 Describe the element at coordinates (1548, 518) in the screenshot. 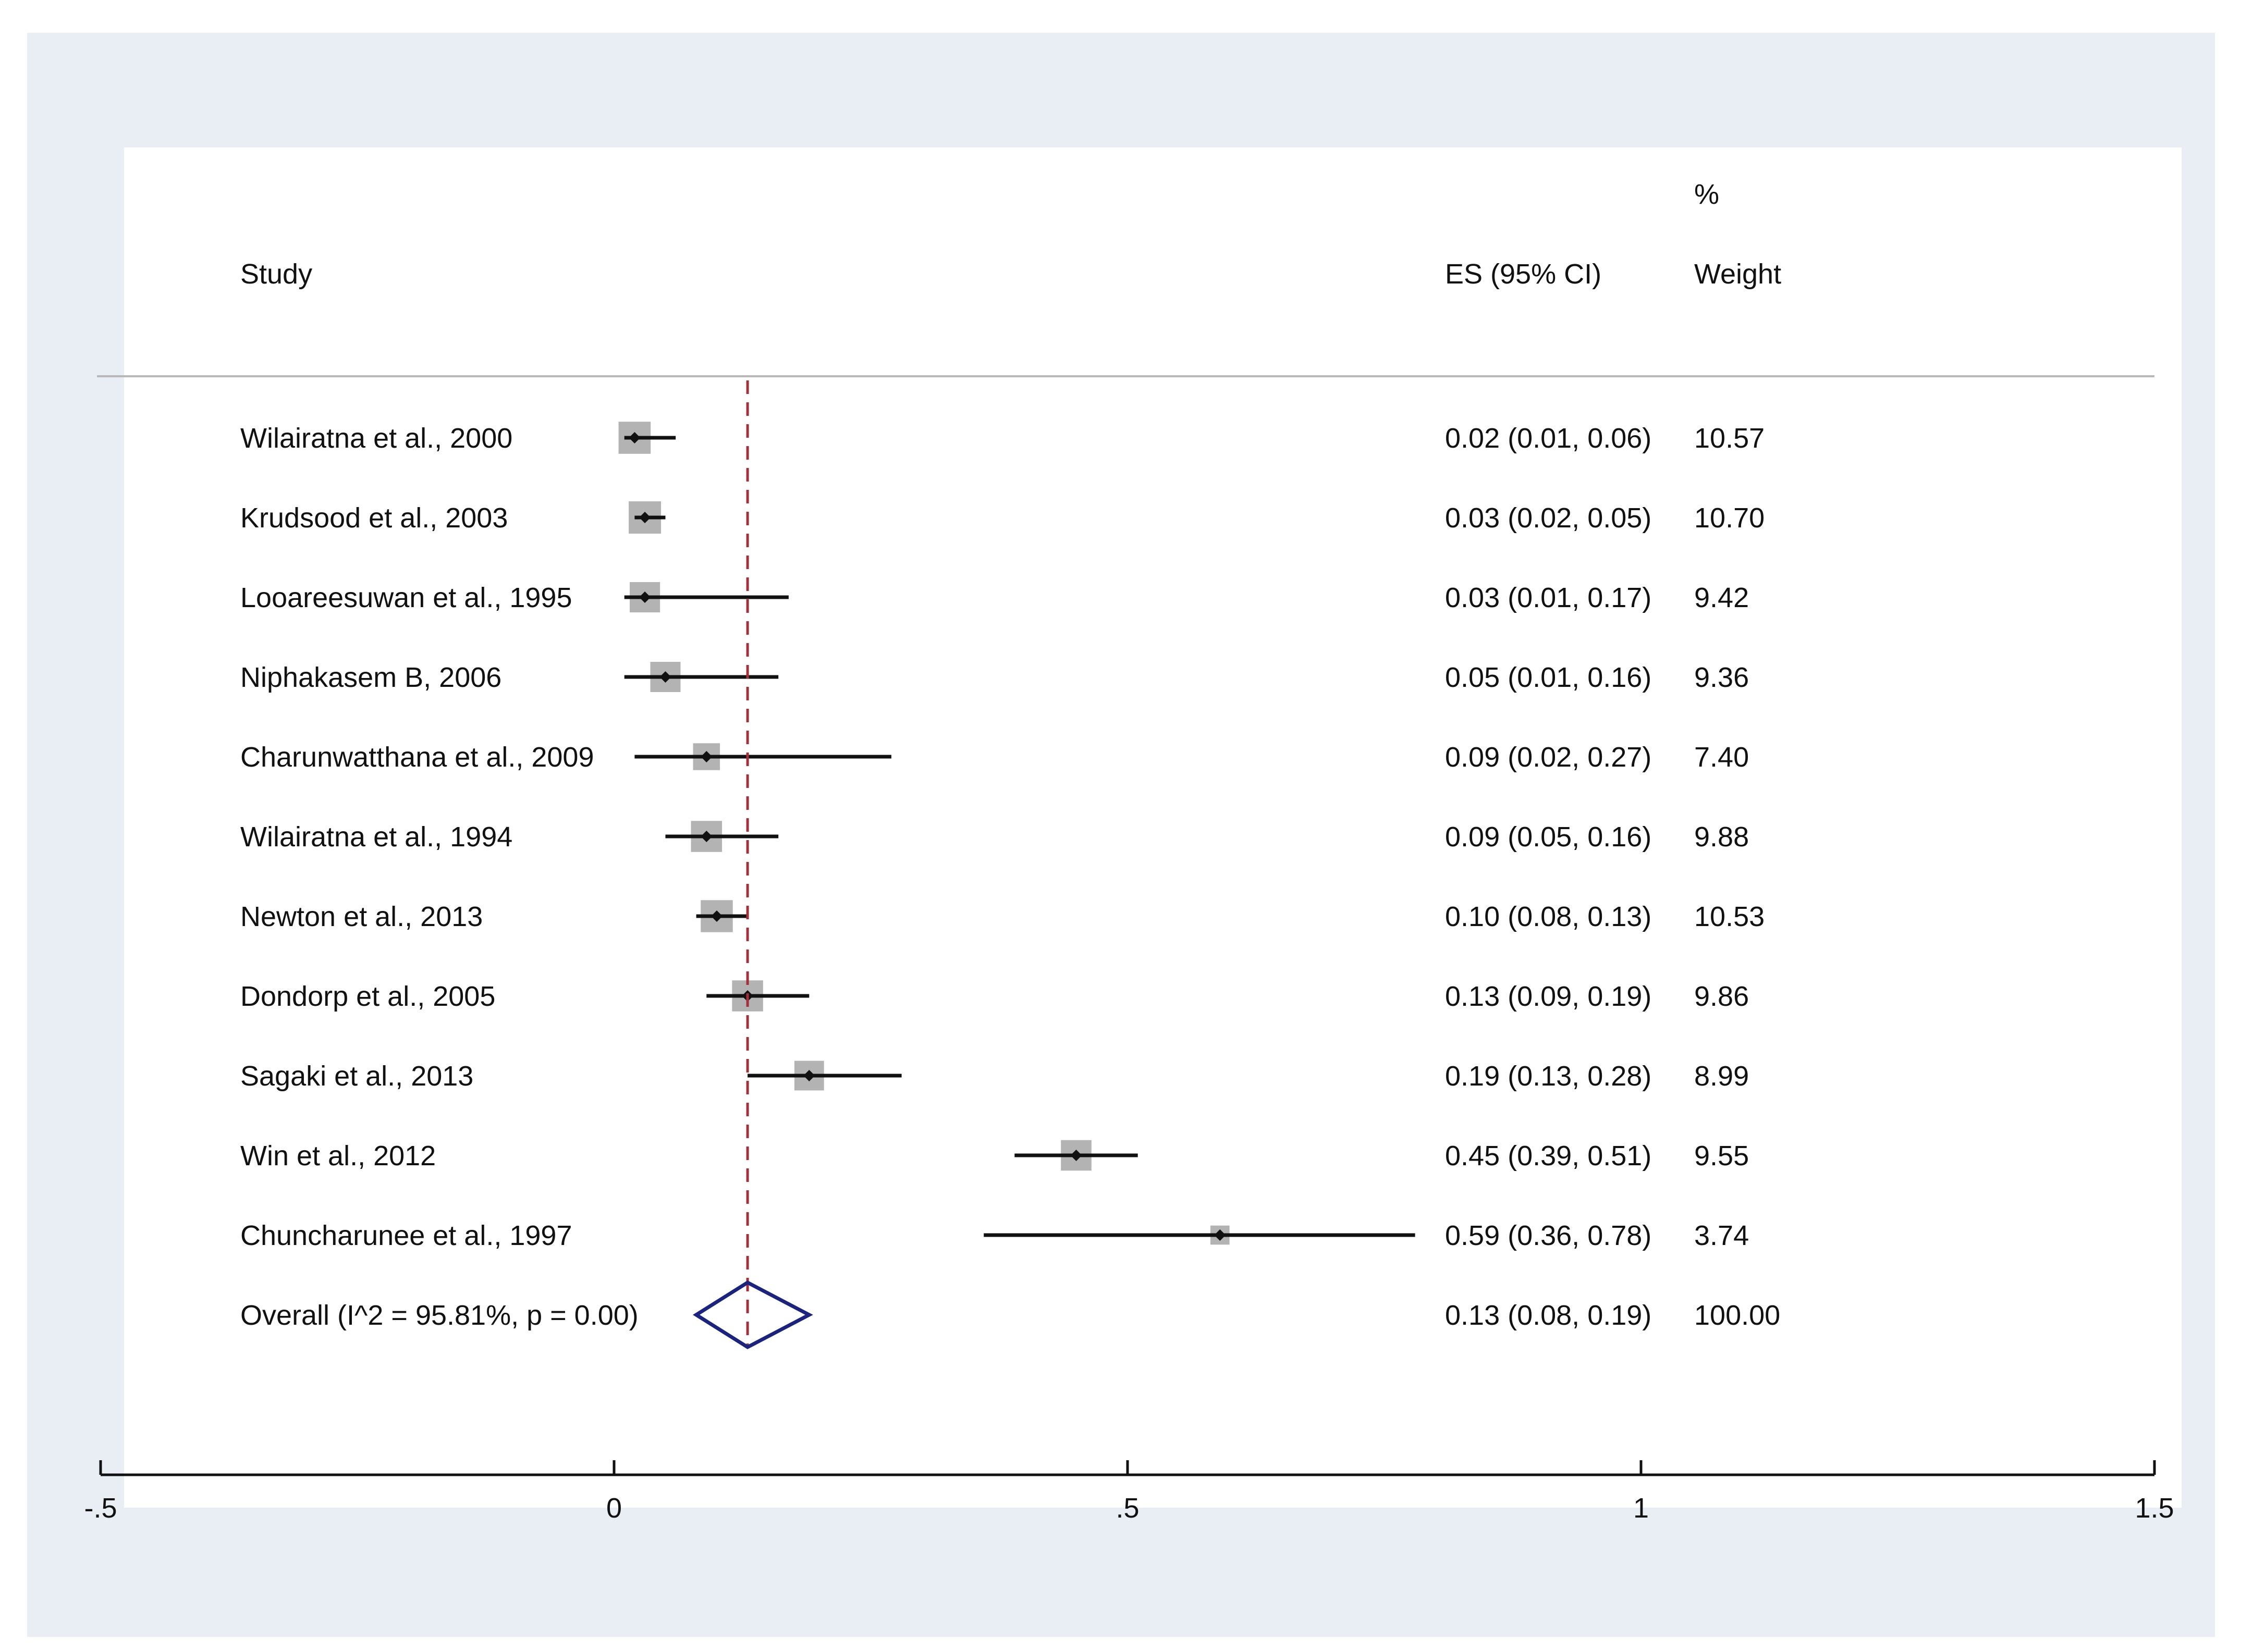

I see `es-ci-value: 0.03 (0.02, 0.05)` at that location.